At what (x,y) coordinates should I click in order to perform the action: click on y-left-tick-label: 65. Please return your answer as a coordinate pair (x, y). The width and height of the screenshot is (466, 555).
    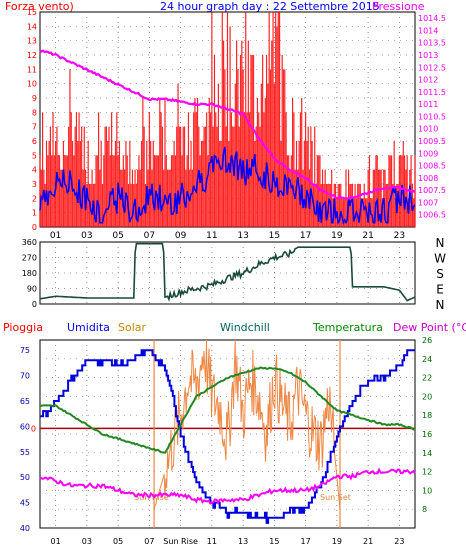
    Looking at the image, I should click on (25, 401).